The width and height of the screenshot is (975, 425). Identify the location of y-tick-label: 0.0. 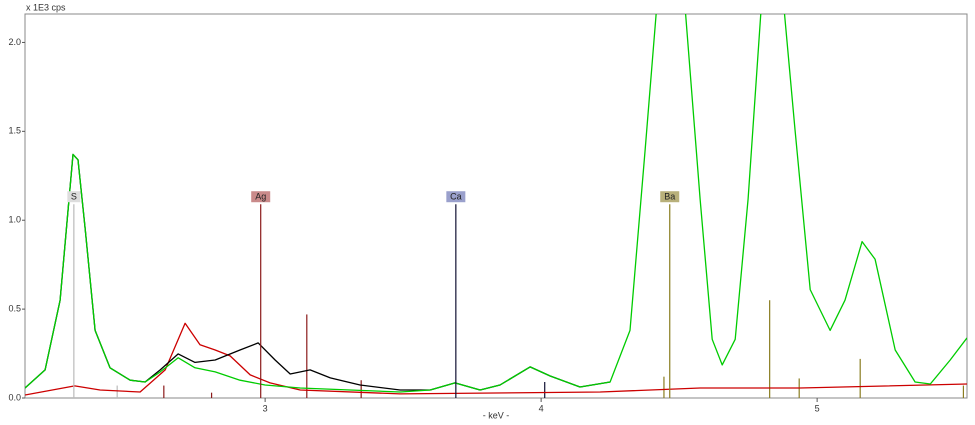
(14, 397).